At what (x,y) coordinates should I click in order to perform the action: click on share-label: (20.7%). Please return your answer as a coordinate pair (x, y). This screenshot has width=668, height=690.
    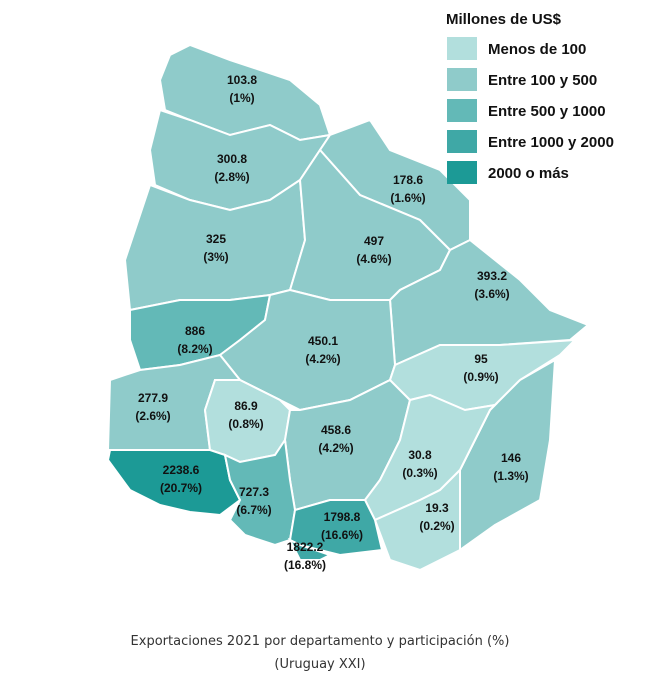
    Looking at the image, I should click on (181, 488).